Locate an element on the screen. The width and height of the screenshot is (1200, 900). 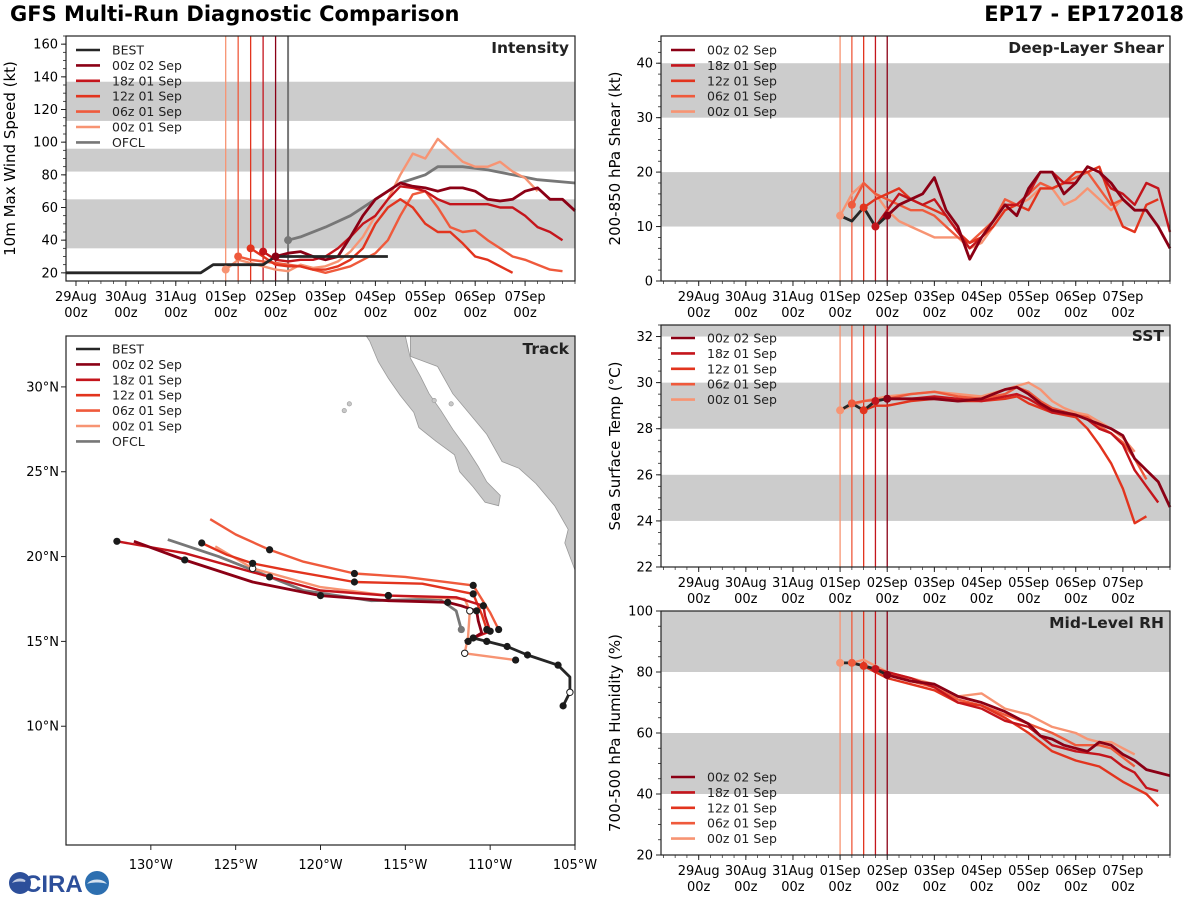
cira-logo-text: CIRA is located at coordinates (53, 884).